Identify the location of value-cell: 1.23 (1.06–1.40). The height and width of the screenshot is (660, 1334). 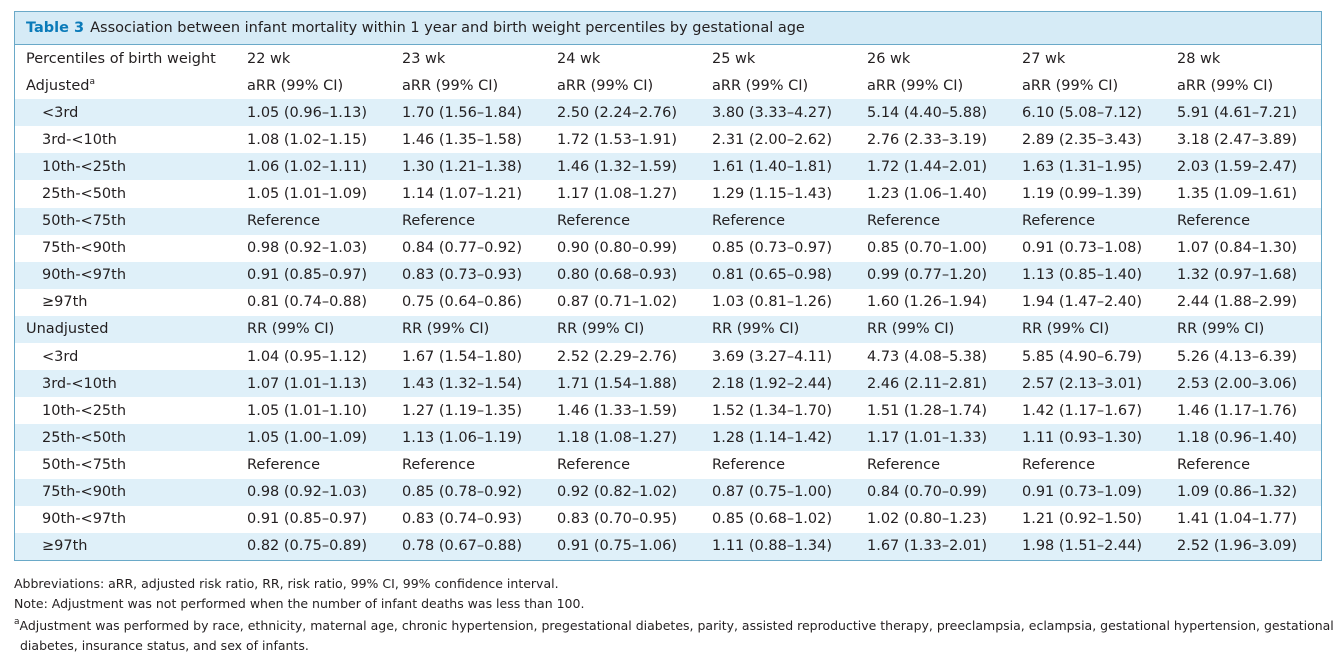
(927, 194).